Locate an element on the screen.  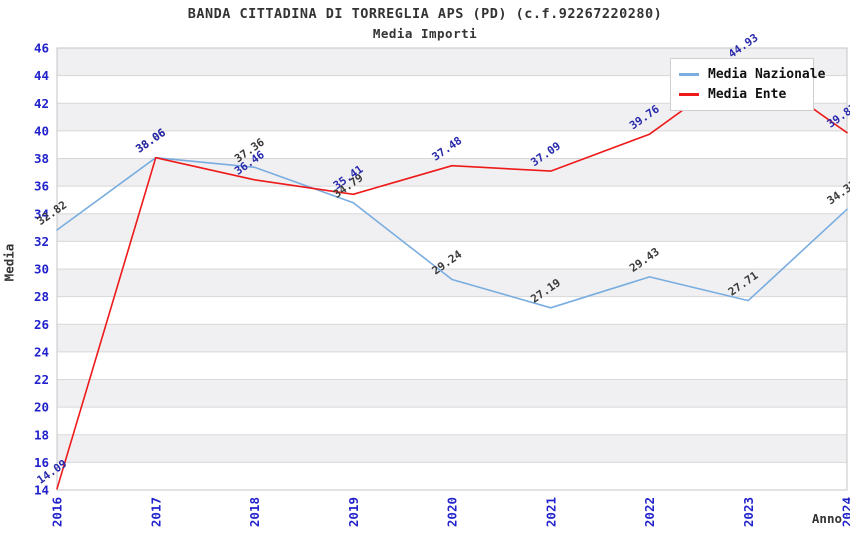
x-tick-label: 2017 is located at coordinates (155, 512).